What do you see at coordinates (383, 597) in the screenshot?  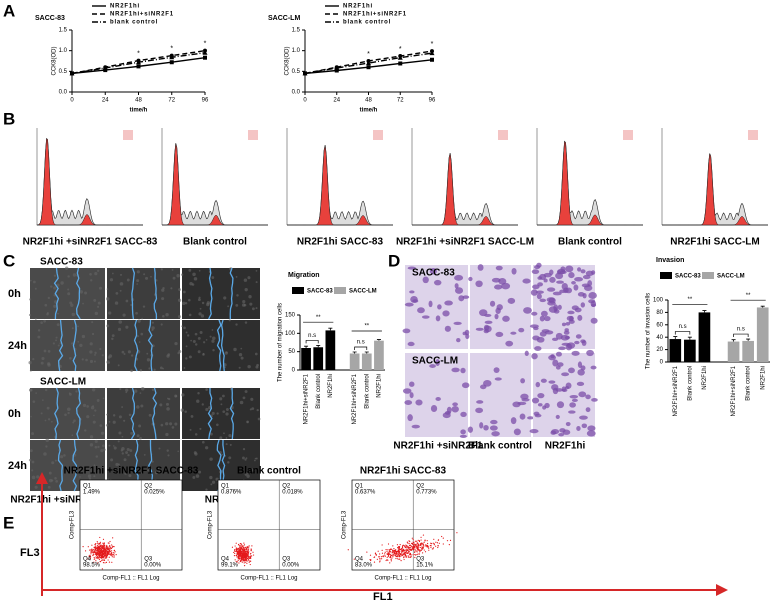 I see `axis-title: FL1` at bounding box center [383, 597].